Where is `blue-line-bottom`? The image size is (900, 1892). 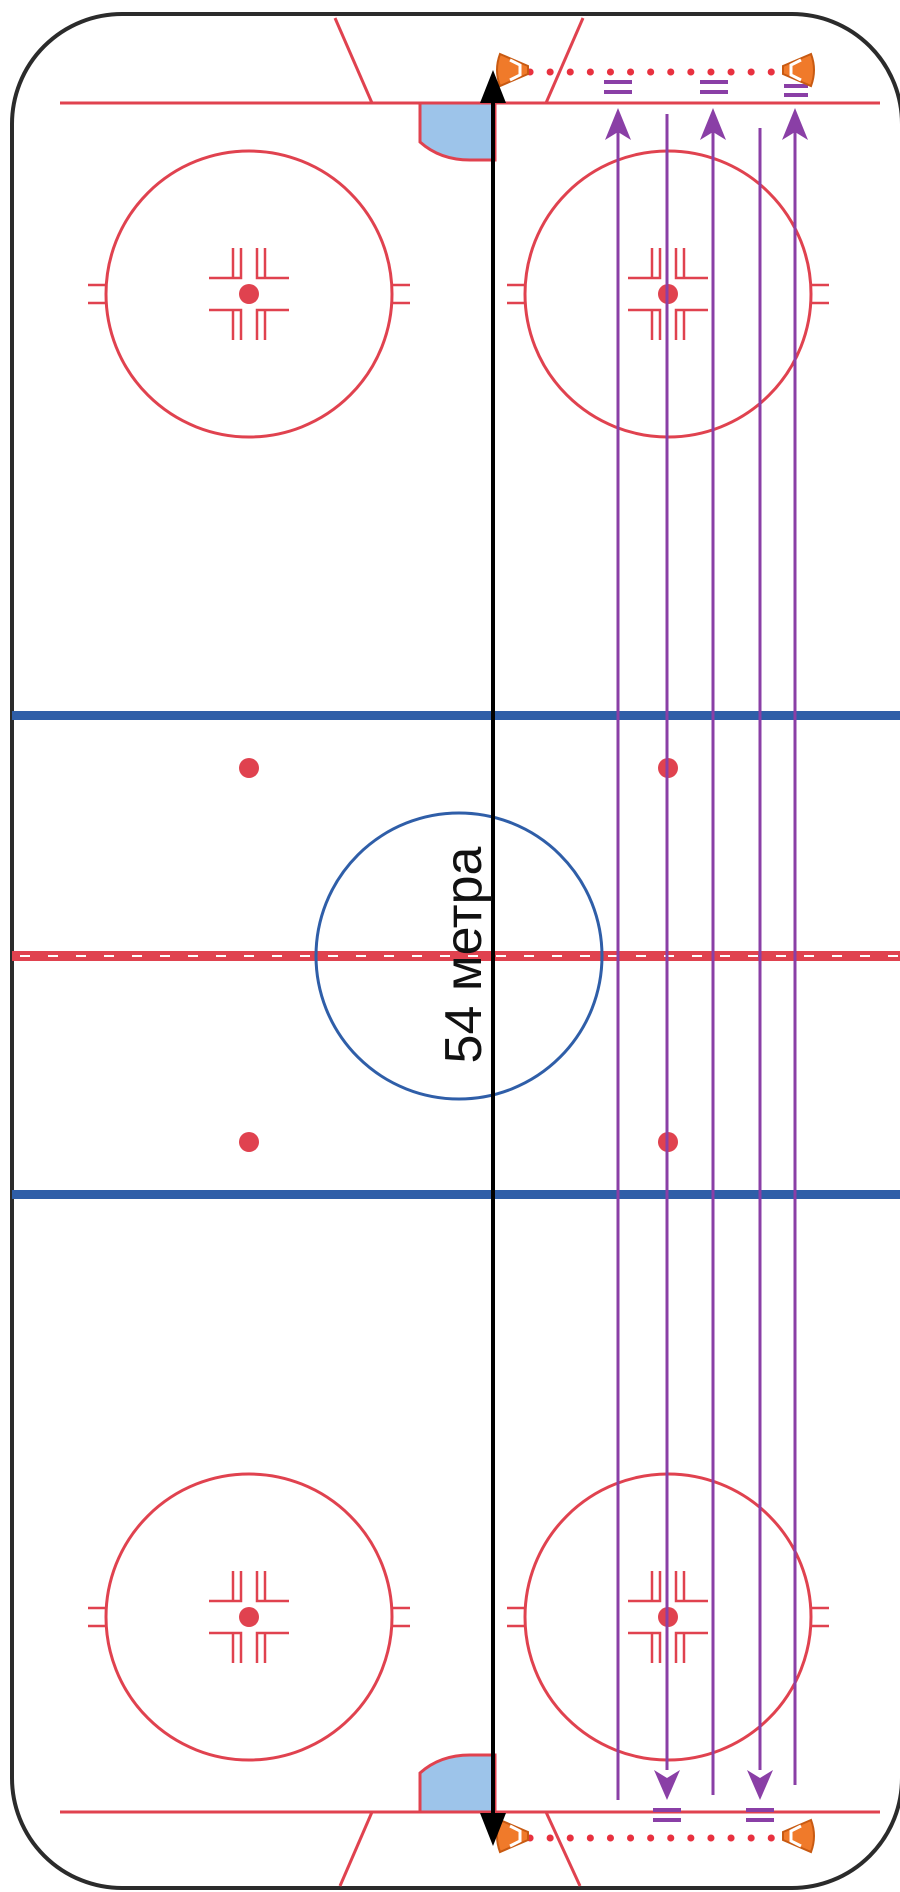 blue-line-bottom is located at coordinates (456, 1194).